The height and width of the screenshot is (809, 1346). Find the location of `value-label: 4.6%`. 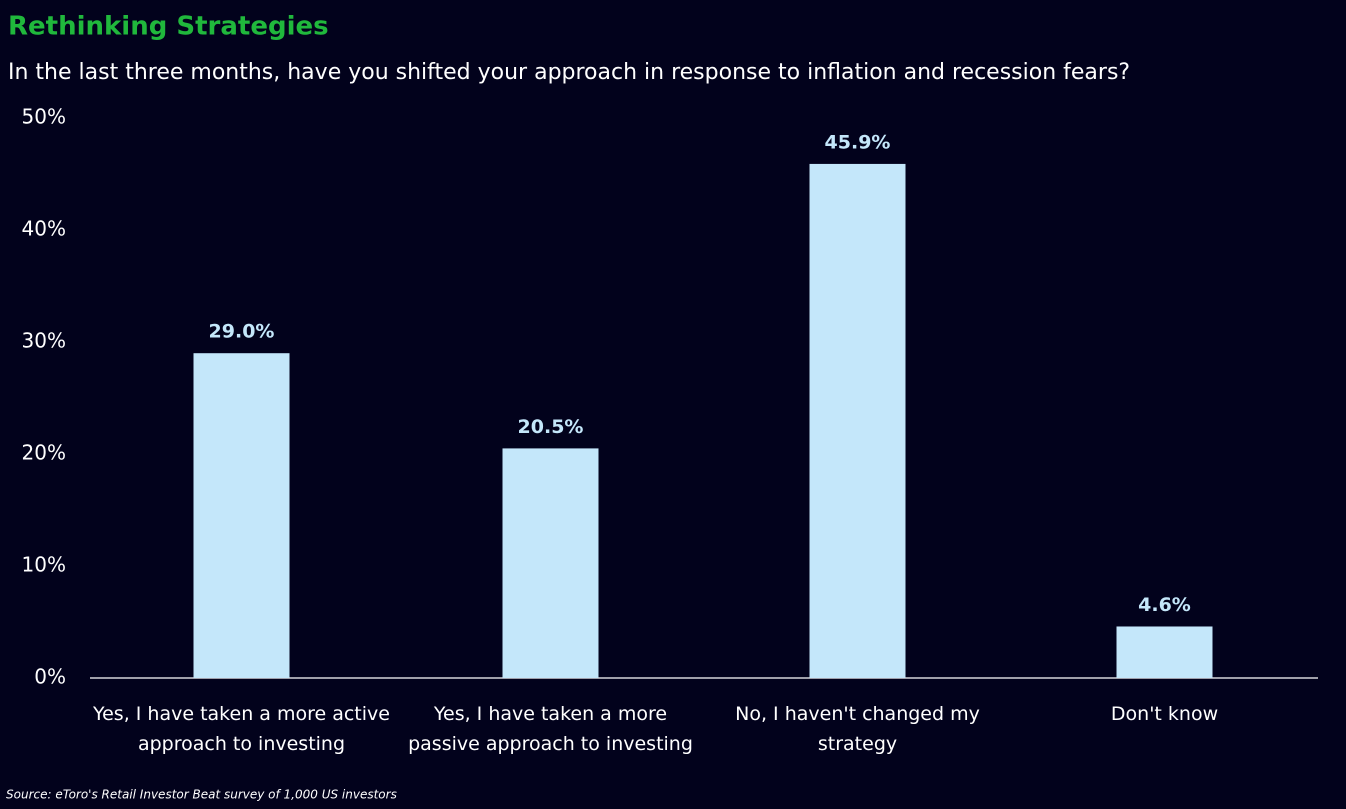

value-label: 4.6% is located at coordinates (1164, 605).